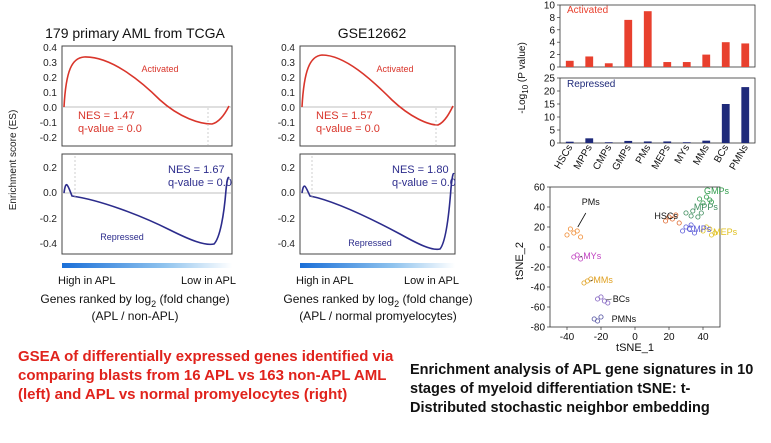 Image resolution: width=771 pixels, height=443 pixels. Describe the element at coordinates (394, 69) in the screenshot. I see `gsea-right-activated-label: Activated` at that location.